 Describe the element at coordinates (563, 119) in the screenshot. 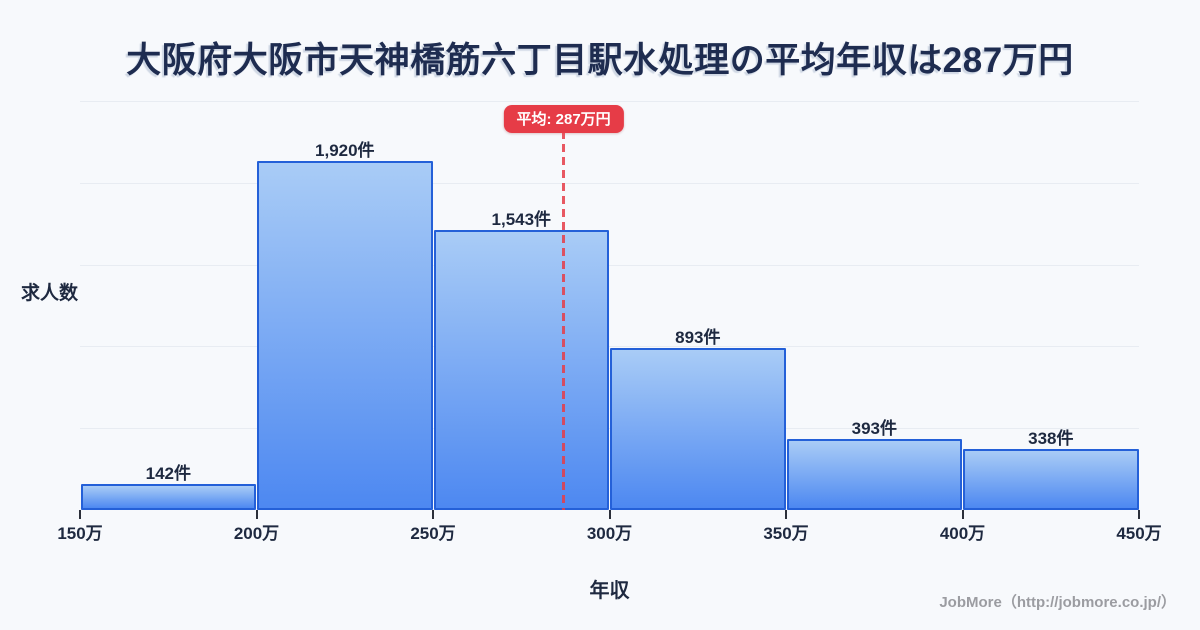

I see `average-badge: 平均: 287万円` at that location.